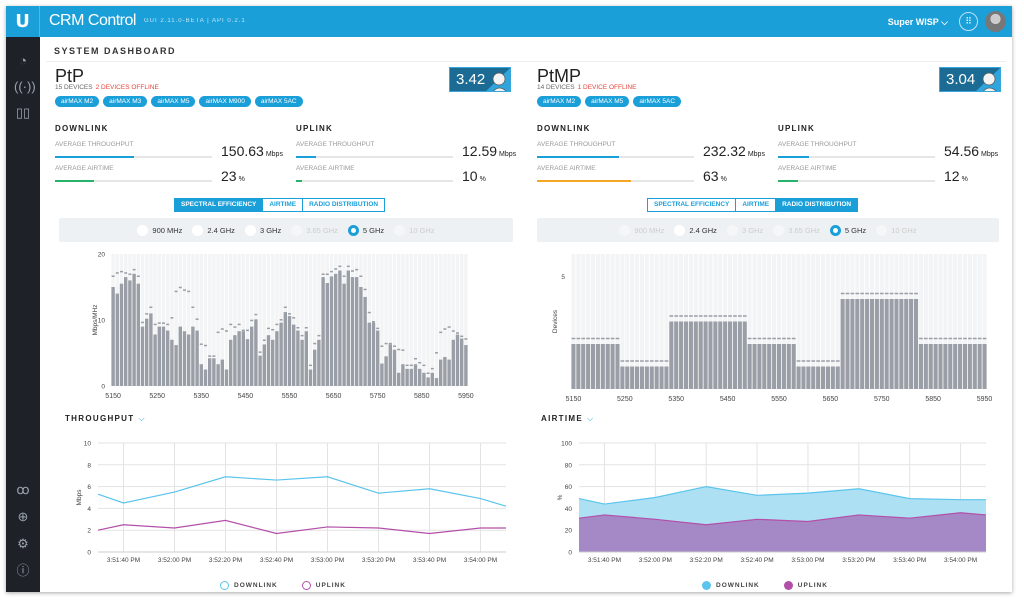 This screenshot has width=1024, height=600. What do you see at coordinates (115, 51) in the screenshot?
I see `page-title: SYSTEM DASHBOARD` at bounding box center [115, 51].